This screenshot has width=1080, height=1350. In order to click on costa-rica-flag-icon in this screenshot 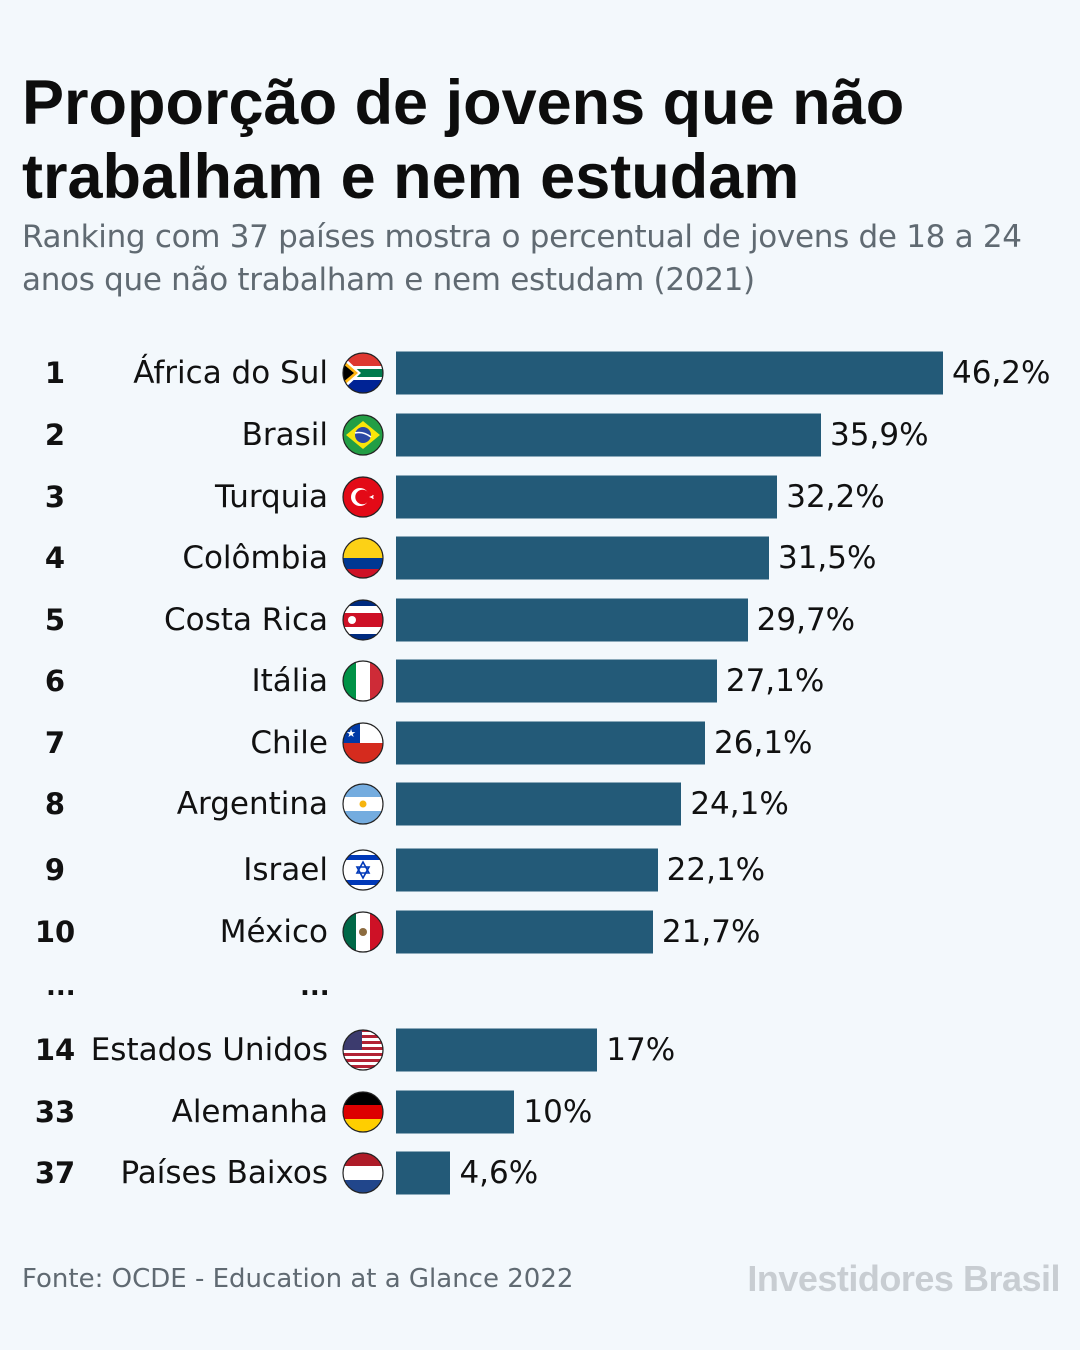, I will do `click(363, 620)`.